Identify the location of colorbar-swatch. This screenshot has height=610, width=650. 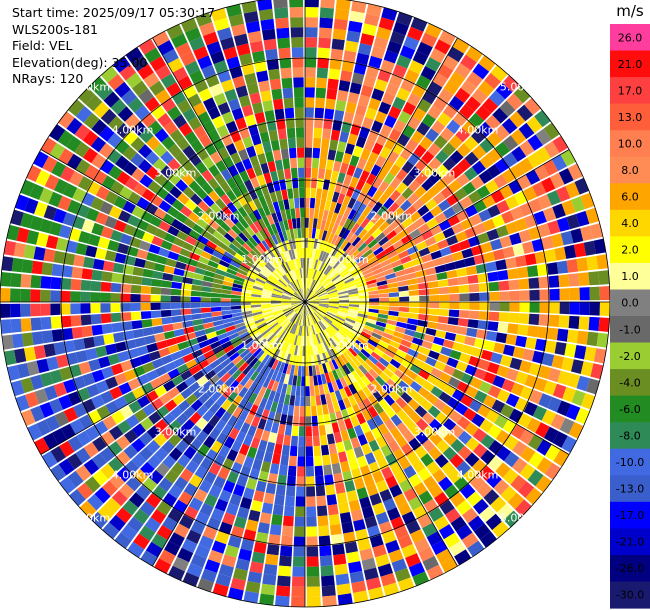
(630, 38).